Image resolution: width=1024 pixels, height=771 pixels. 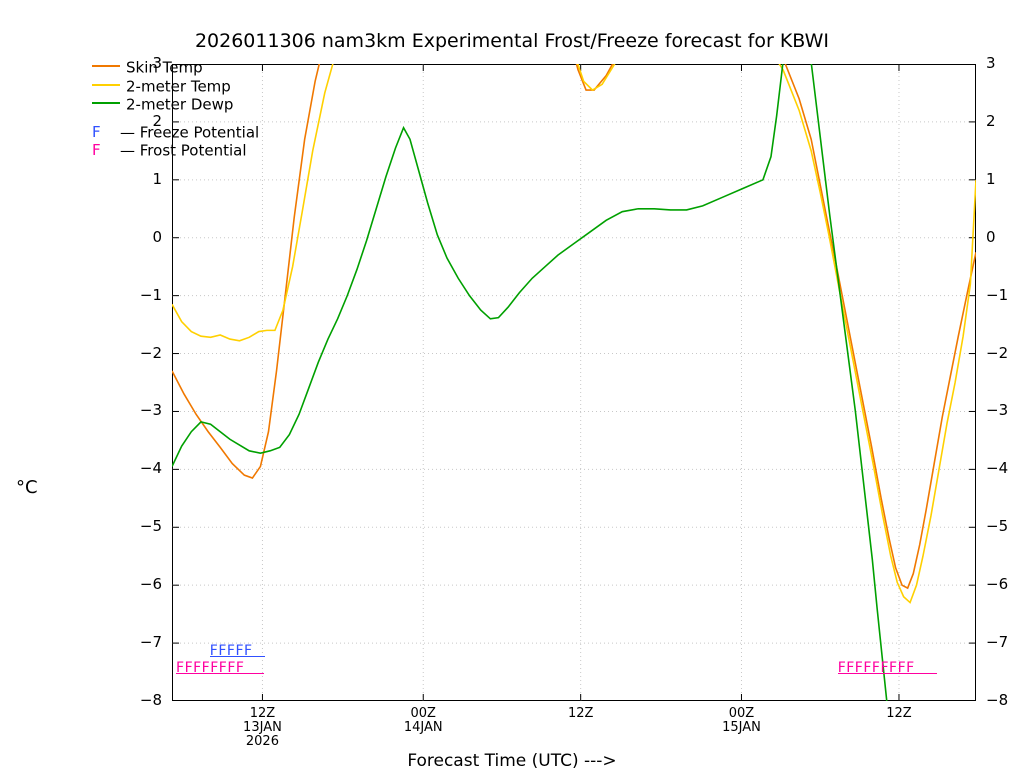 I want to click on legend-item: F — Frost Potential, so click(x=175, y=150).